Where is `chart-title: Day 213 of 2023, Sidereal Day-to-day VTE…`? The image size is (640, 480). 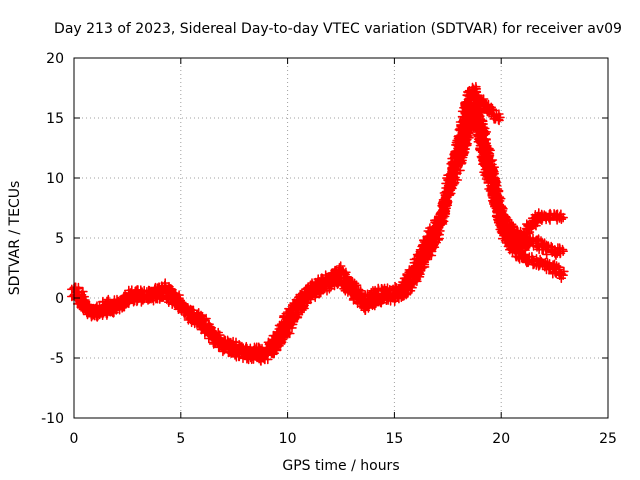 chart-title: Day 213 of 2023, Sidereal Day-to-day VTE… is located at coordinates (338, 29).